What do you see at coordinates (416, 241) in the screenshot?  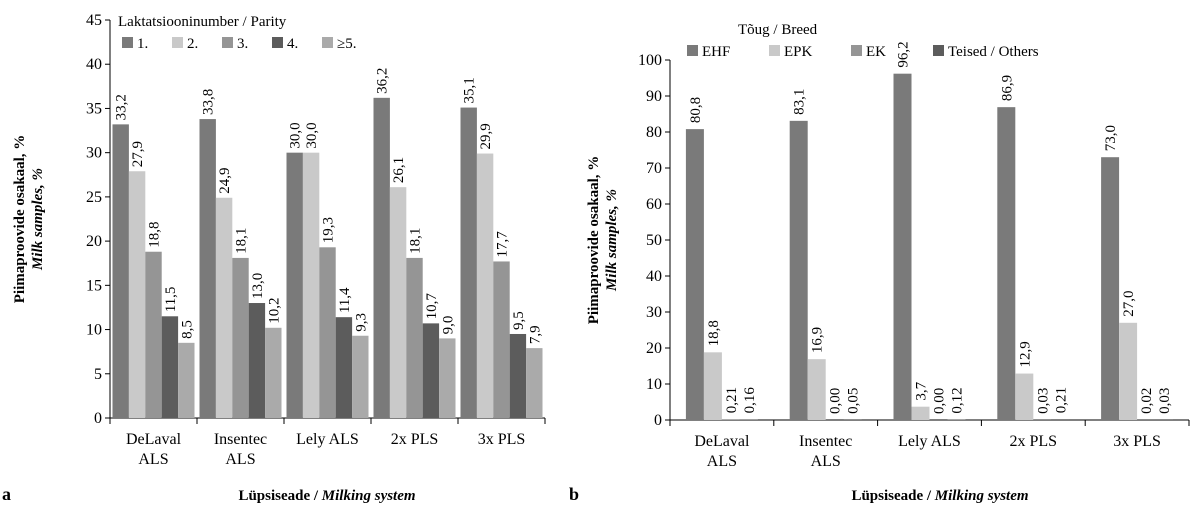 I see `data-label: 18,1` at bounding box center [416, 241].